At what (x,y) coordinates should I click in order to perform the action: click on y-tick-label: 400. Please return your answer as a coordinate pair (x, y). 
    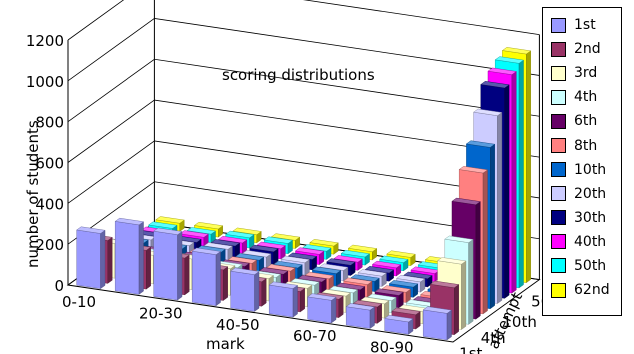
    Looking at the image, I should click on (49, 204).